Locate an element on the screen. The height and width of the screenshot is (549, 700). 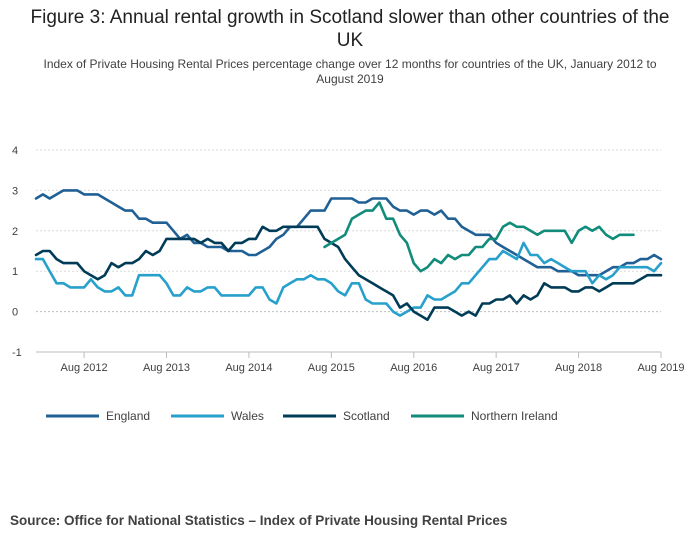
y-tick-label: 3 is located at coordinates (15, 191).